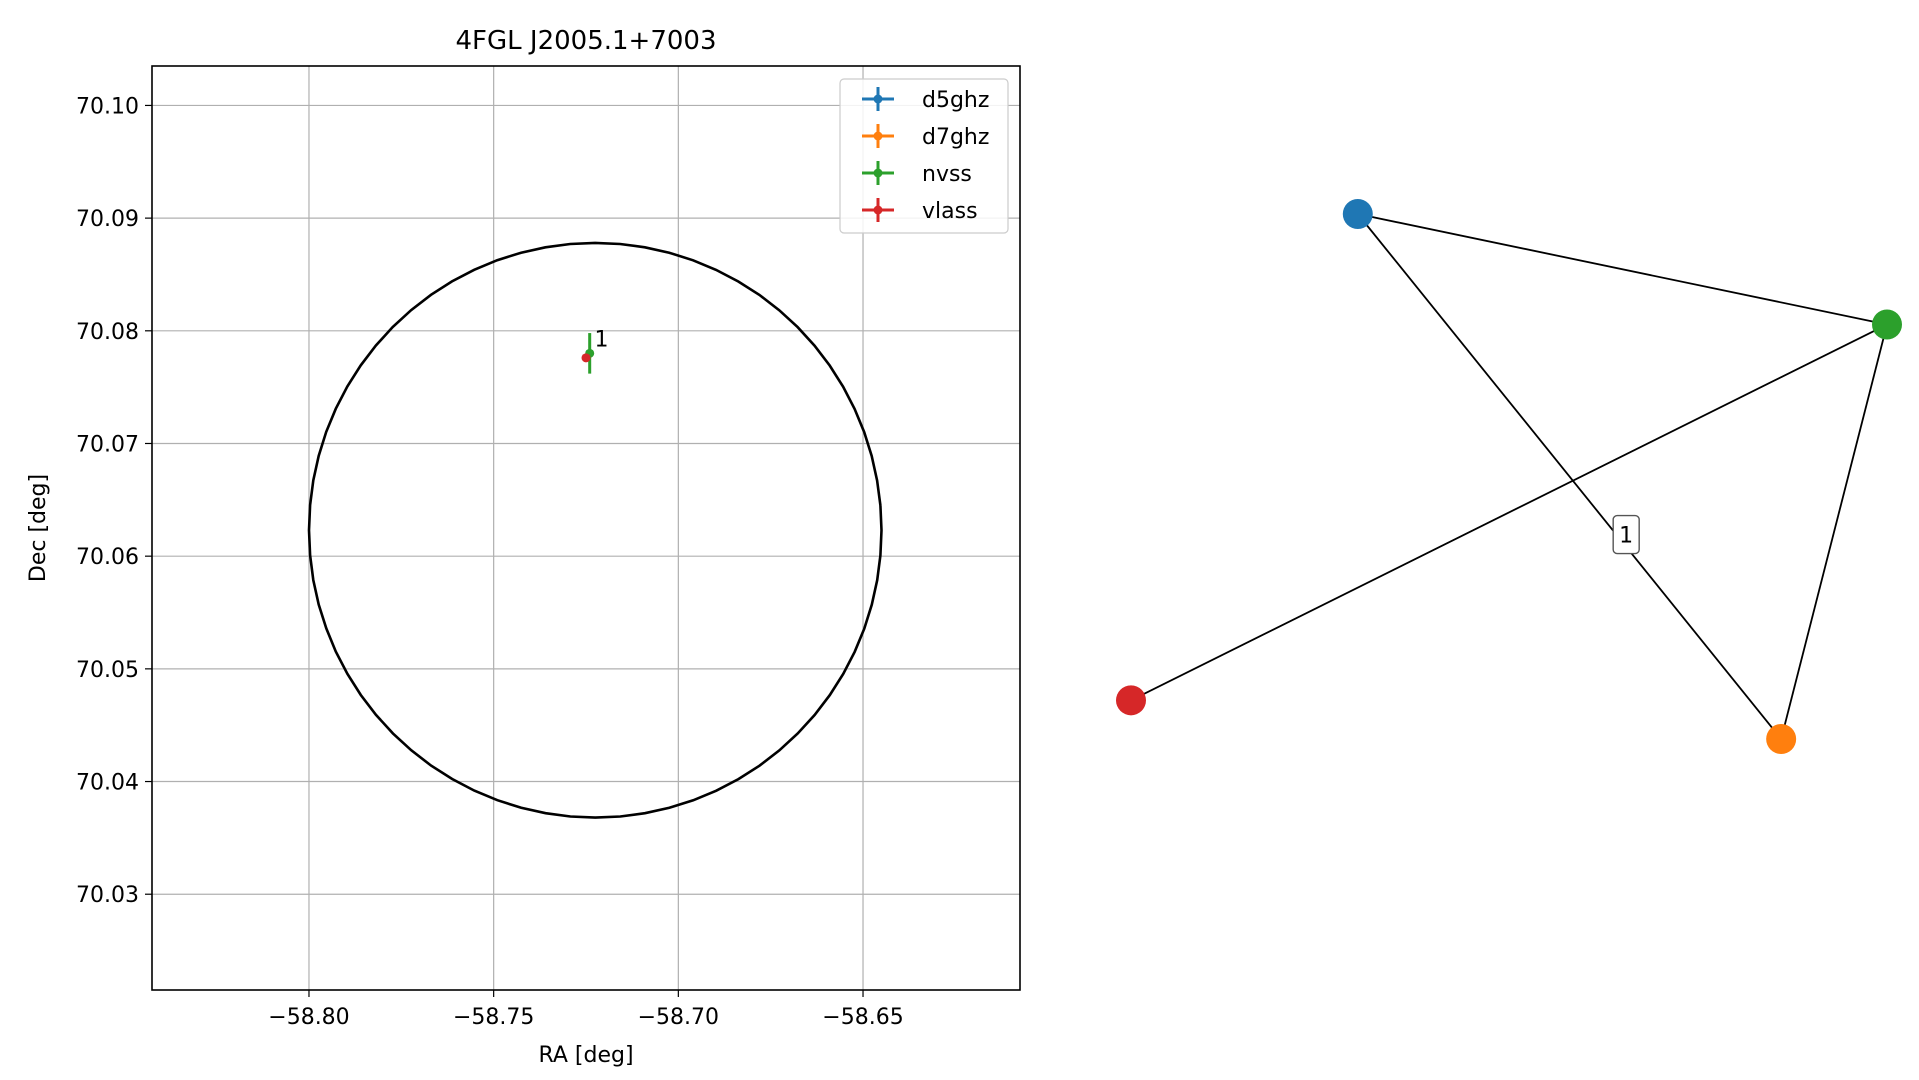 This screenshot has height=1080, width=1919. I want to click on legend-label: d7ghz, so click(955, 137).